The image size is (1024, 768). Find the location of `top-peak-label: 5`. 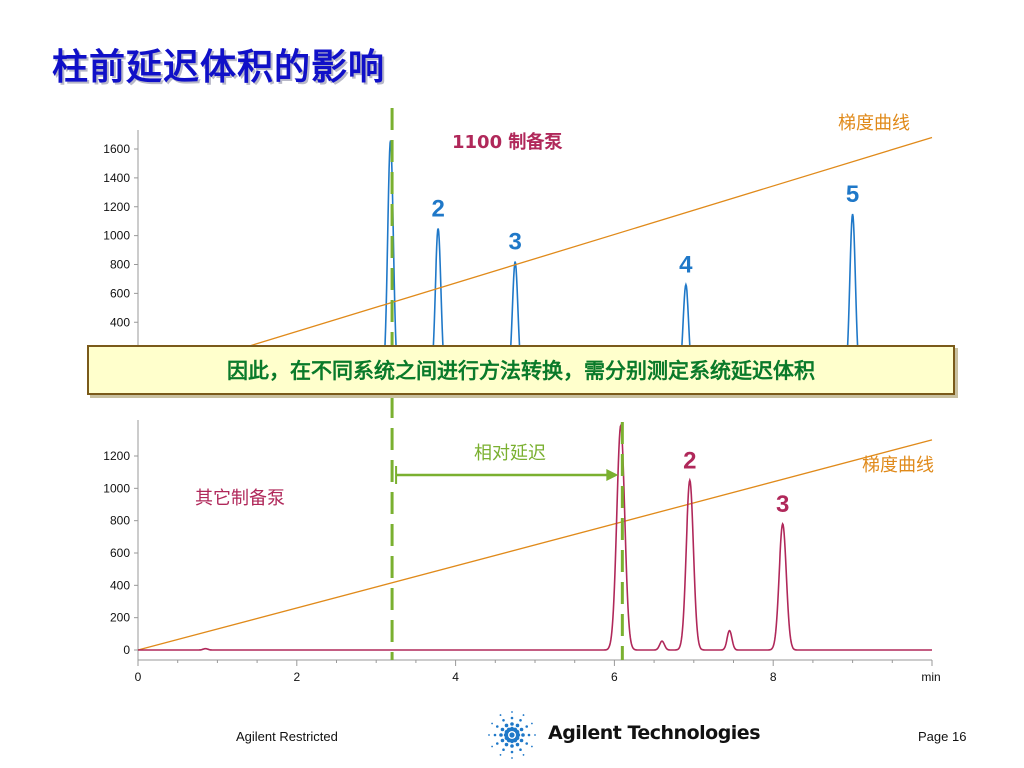

top-peak-label: 5 is located at coordinates (852, 194).